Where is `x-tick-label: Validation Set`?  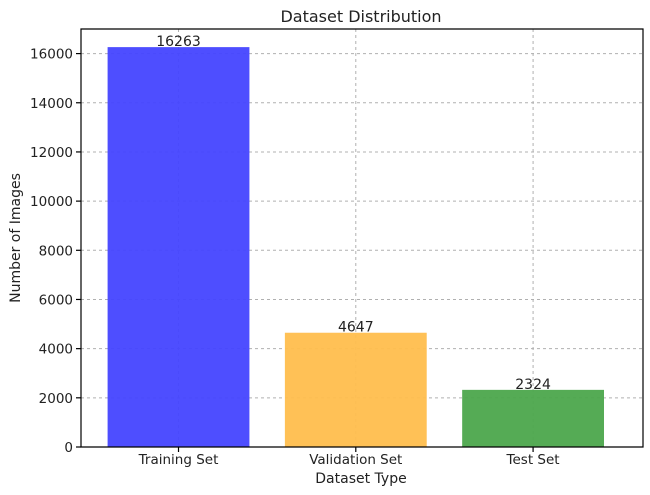
x-tick-label: Validation Set is located at coordinates (355, 460).